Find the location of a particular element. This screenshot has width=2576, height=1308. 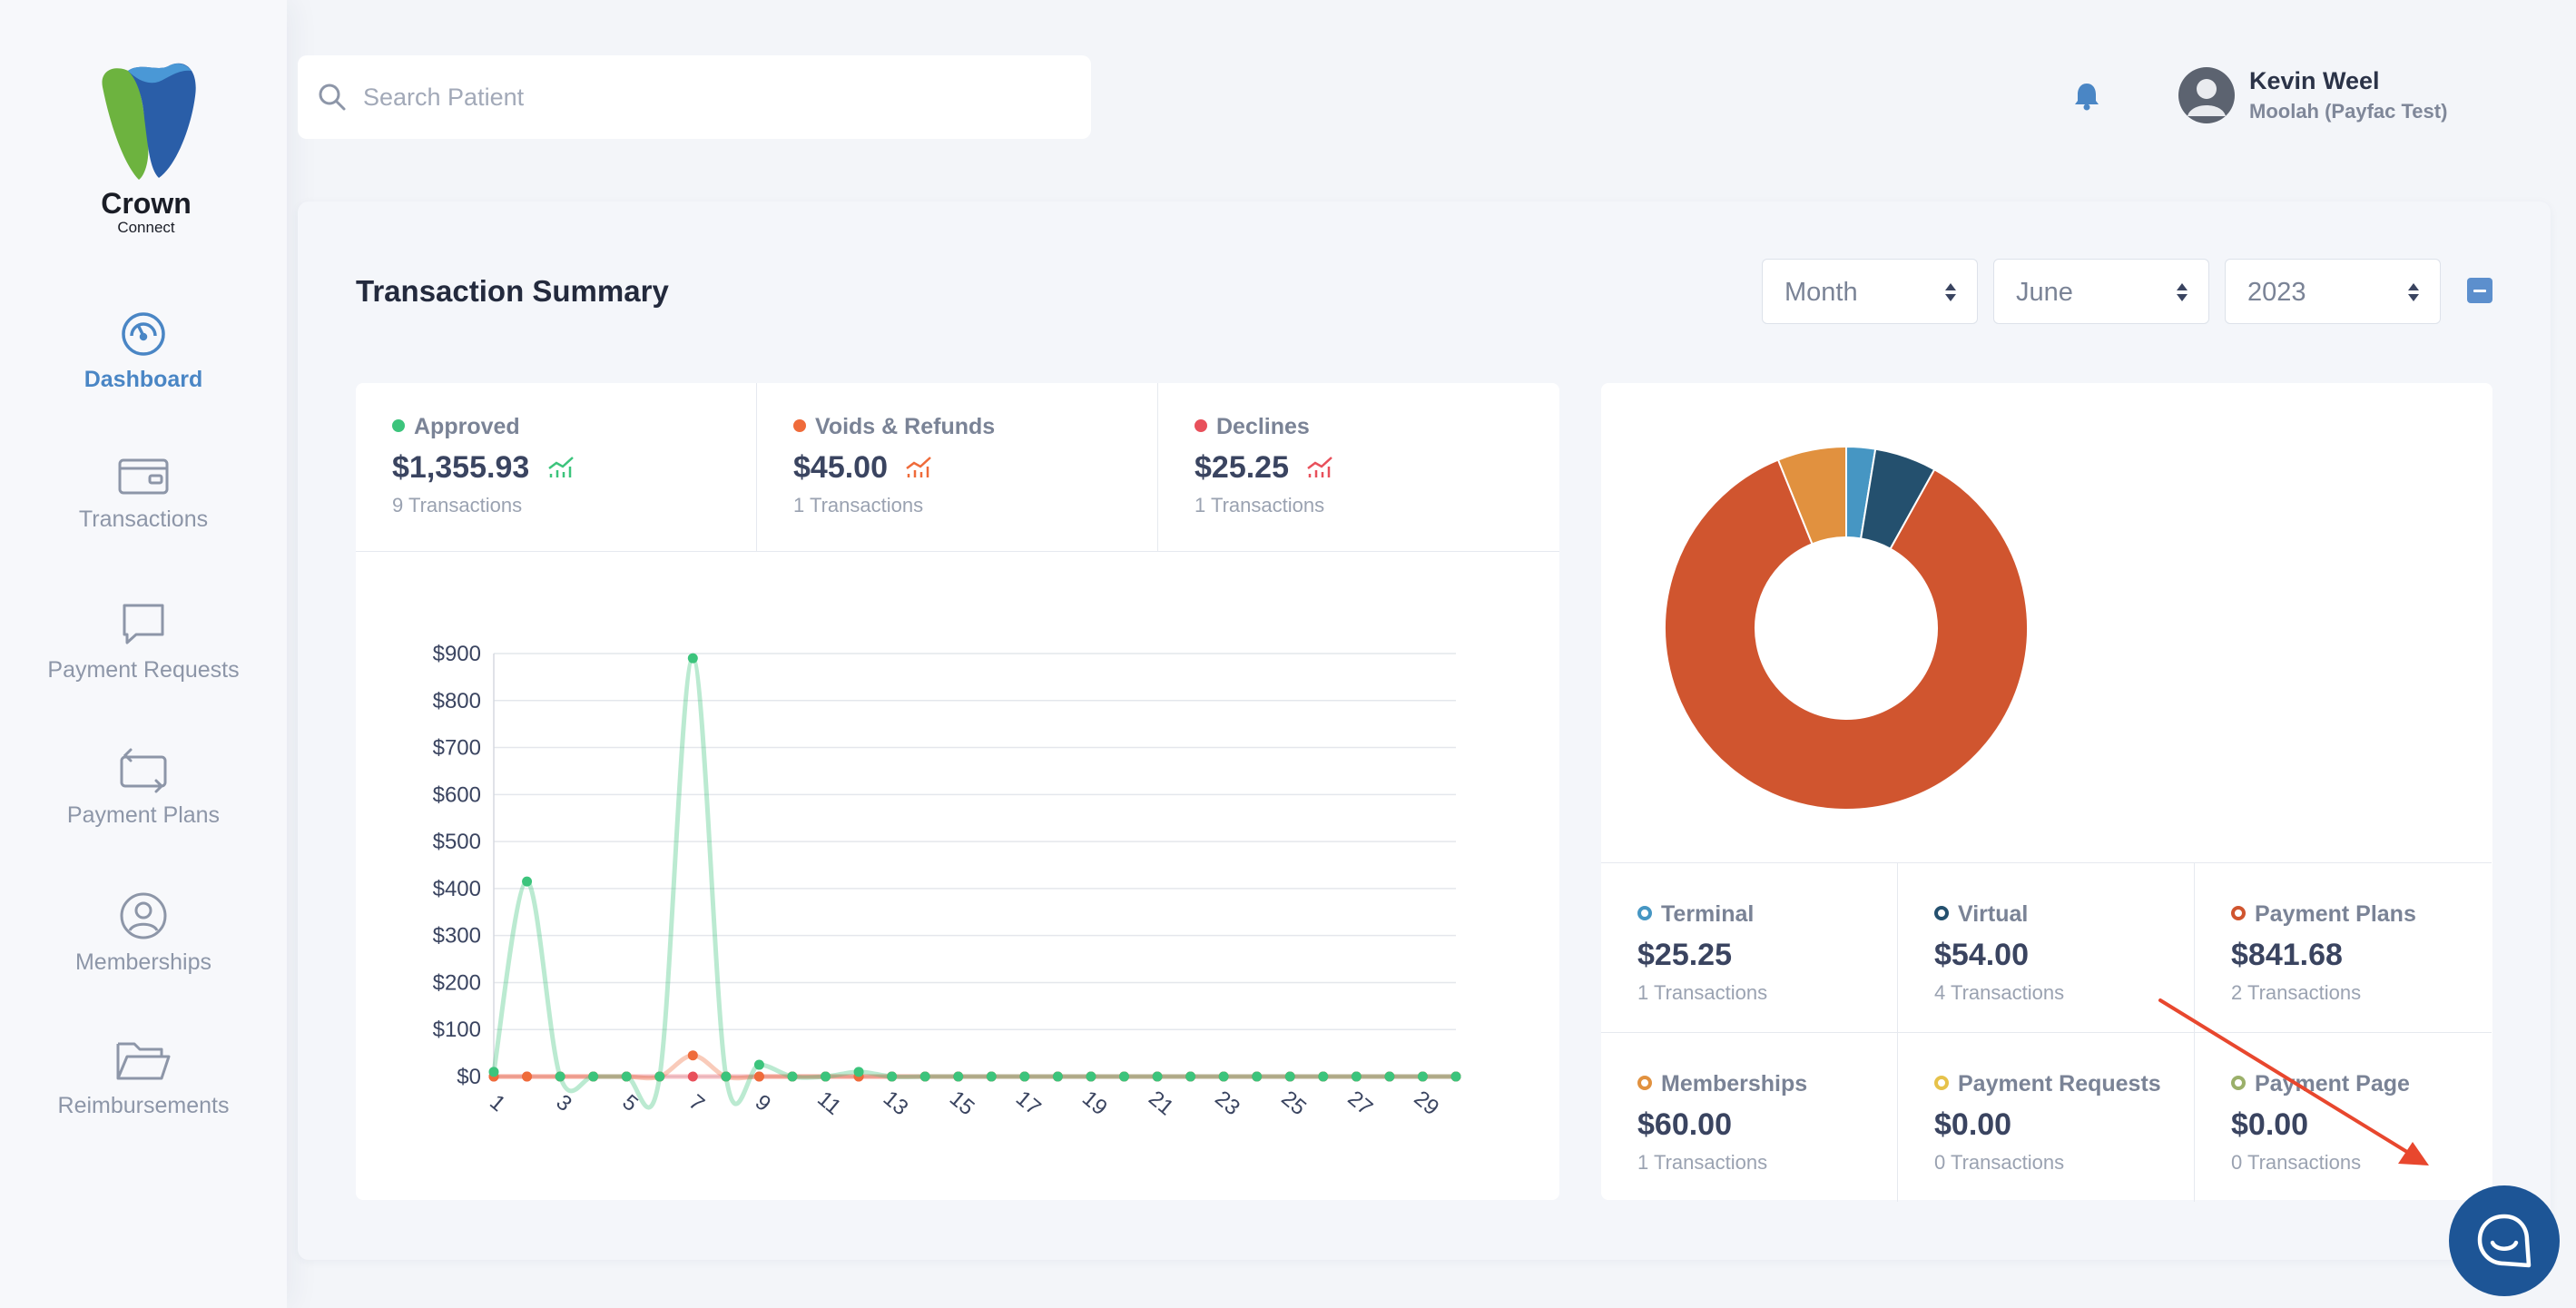

stat-label-approved: Approved is located at coordinates (456, 427).